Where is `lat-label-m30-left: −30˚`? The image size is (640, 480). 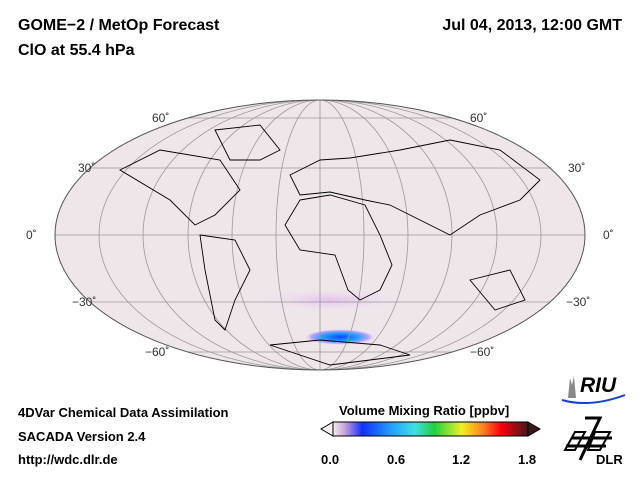
lat-label-m30-left: −30˚ is located at coordinates (84, 302).